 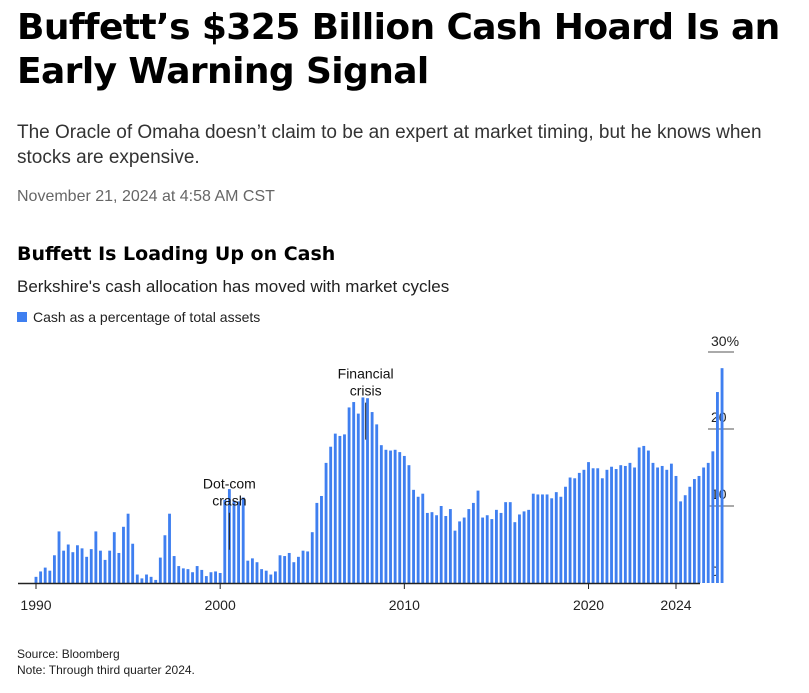 What do you see at coordinates (138, 317) in the screenshot?
I see `legend: Cash as a percentage of total assets` at bounding box center [138, 317].